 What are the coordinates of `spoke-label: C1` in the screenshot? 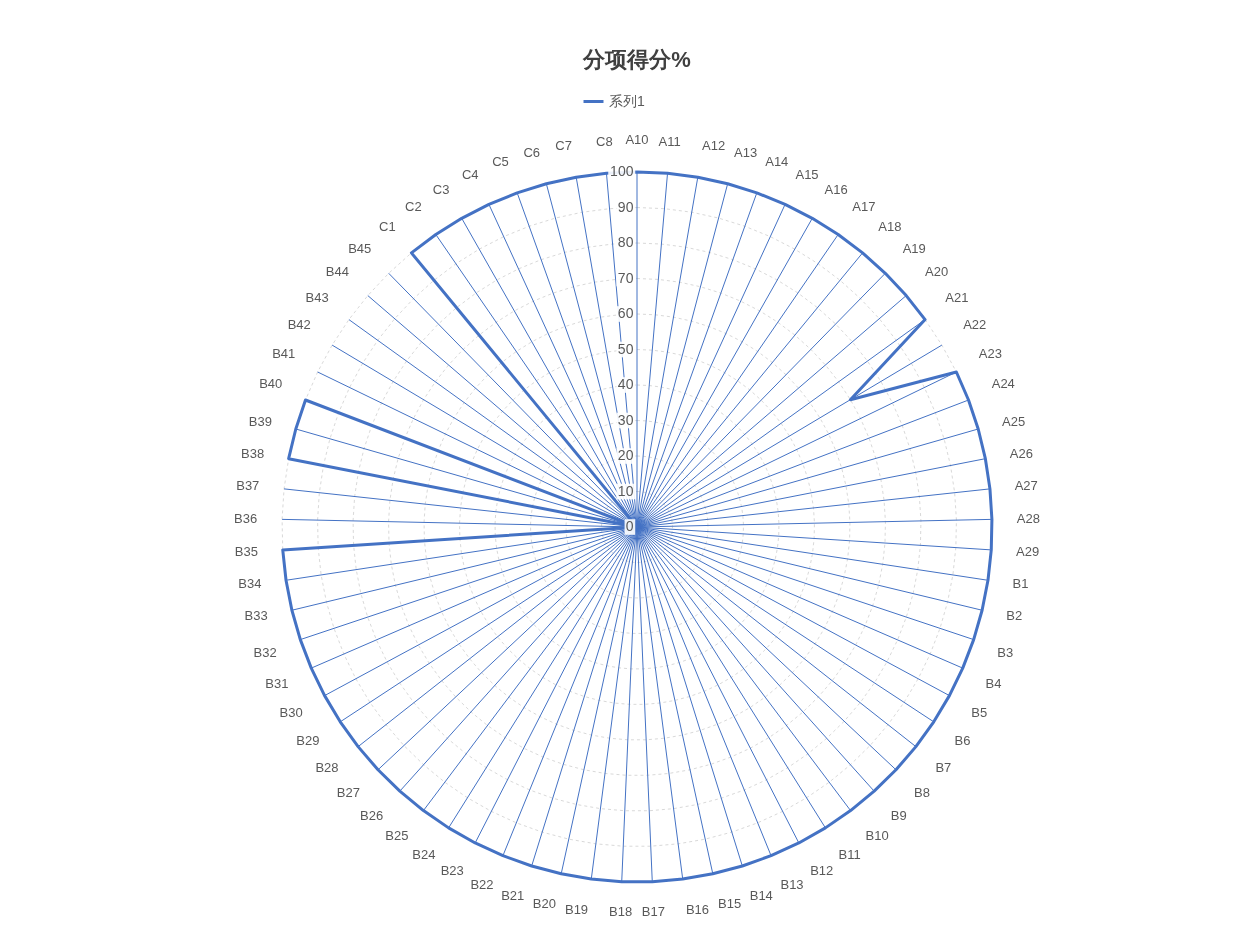 It's located at (387, 226).